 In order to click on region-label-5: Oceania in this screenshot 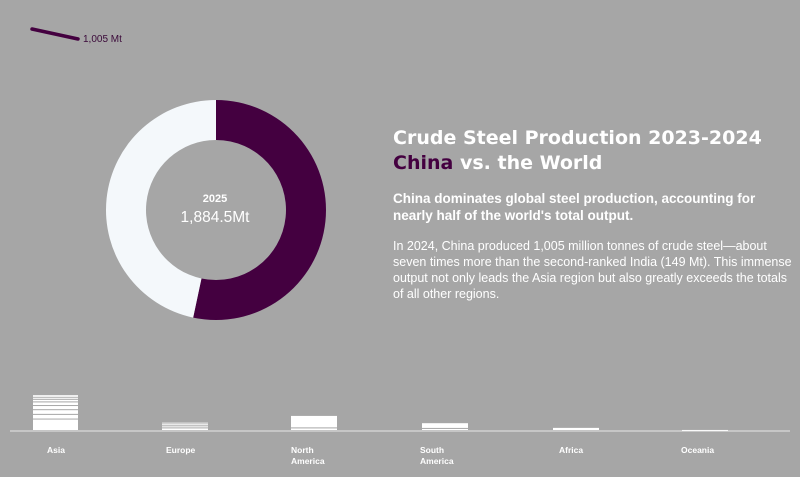, I will do `click(697, 450)`.